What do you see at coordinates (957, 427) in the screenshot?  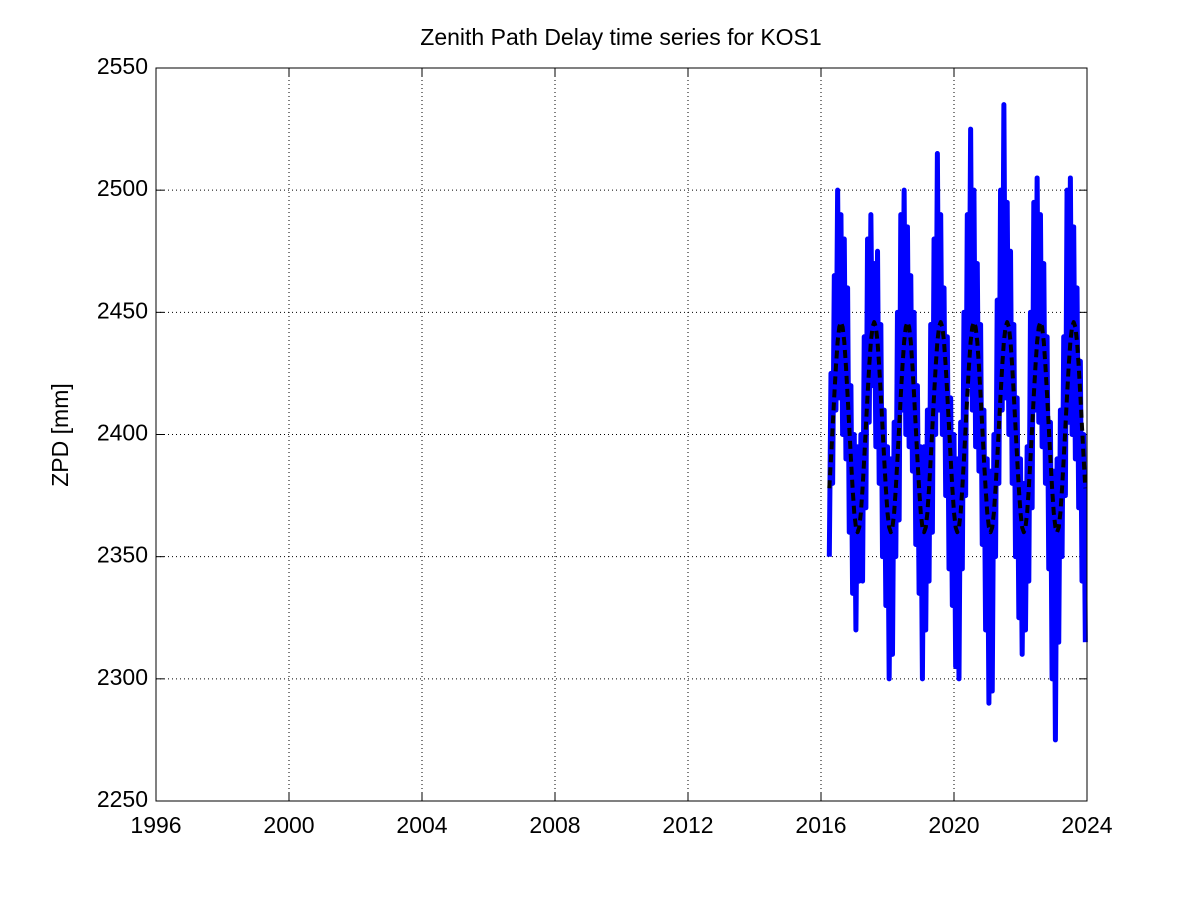 I see `series-line` at bounding box center [957, 427].